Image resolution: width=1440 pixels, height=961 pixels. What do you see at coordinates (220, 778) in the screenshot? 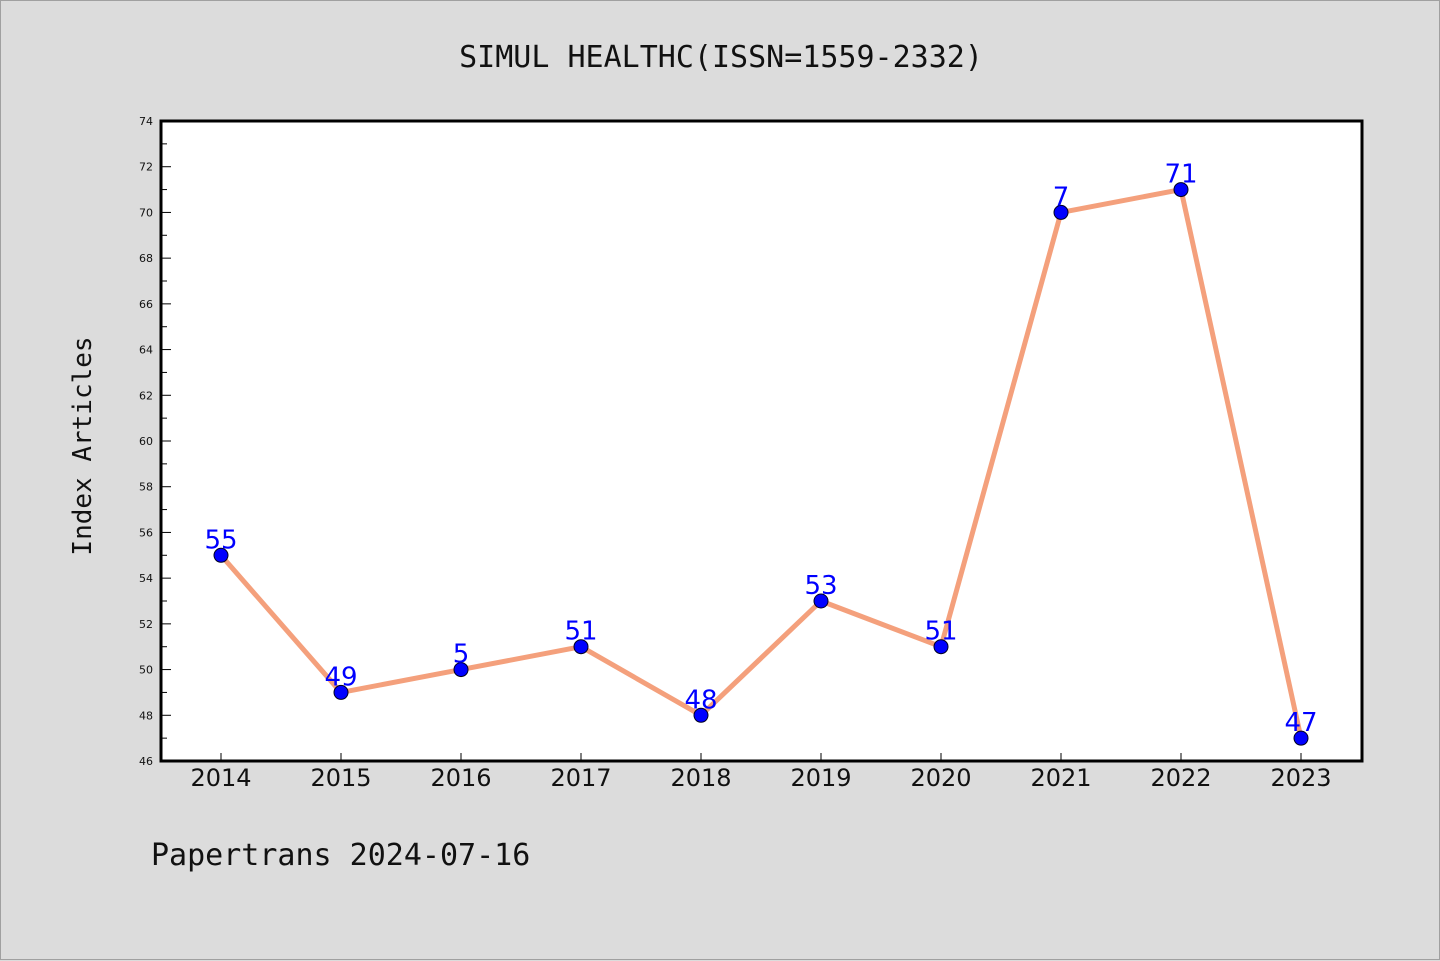
I see `x-tick-label: 2014` at bounding box center [220, 778].